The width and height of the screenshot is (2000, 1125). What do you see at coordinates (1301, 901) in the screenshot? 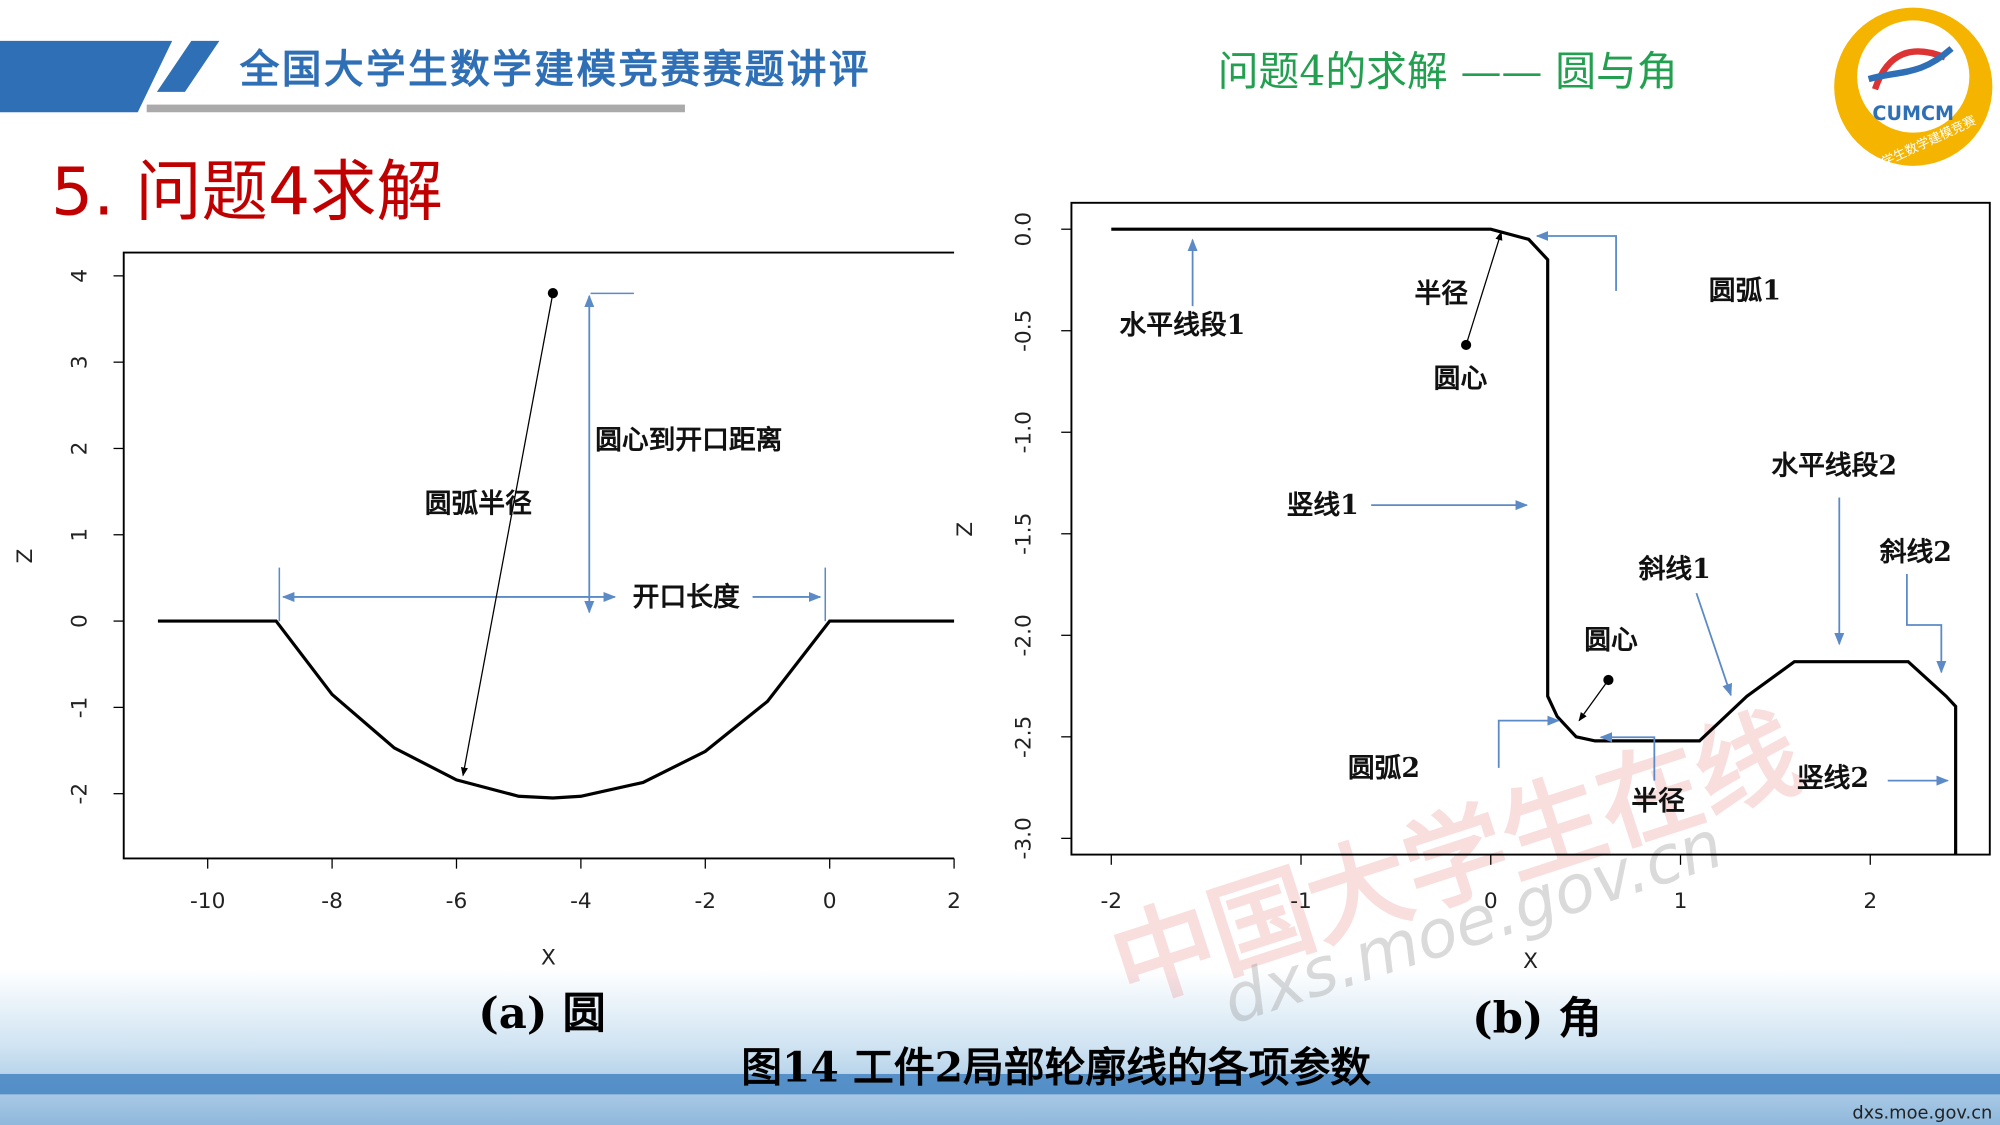
I see `x-tick-label: -1` at bounding box center [1301, 901].